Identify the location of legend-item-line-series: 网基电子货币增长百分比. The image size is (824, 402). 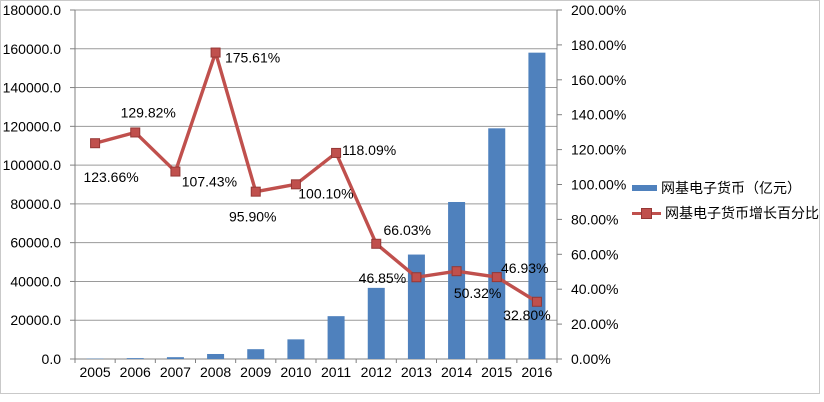
(725, 213).